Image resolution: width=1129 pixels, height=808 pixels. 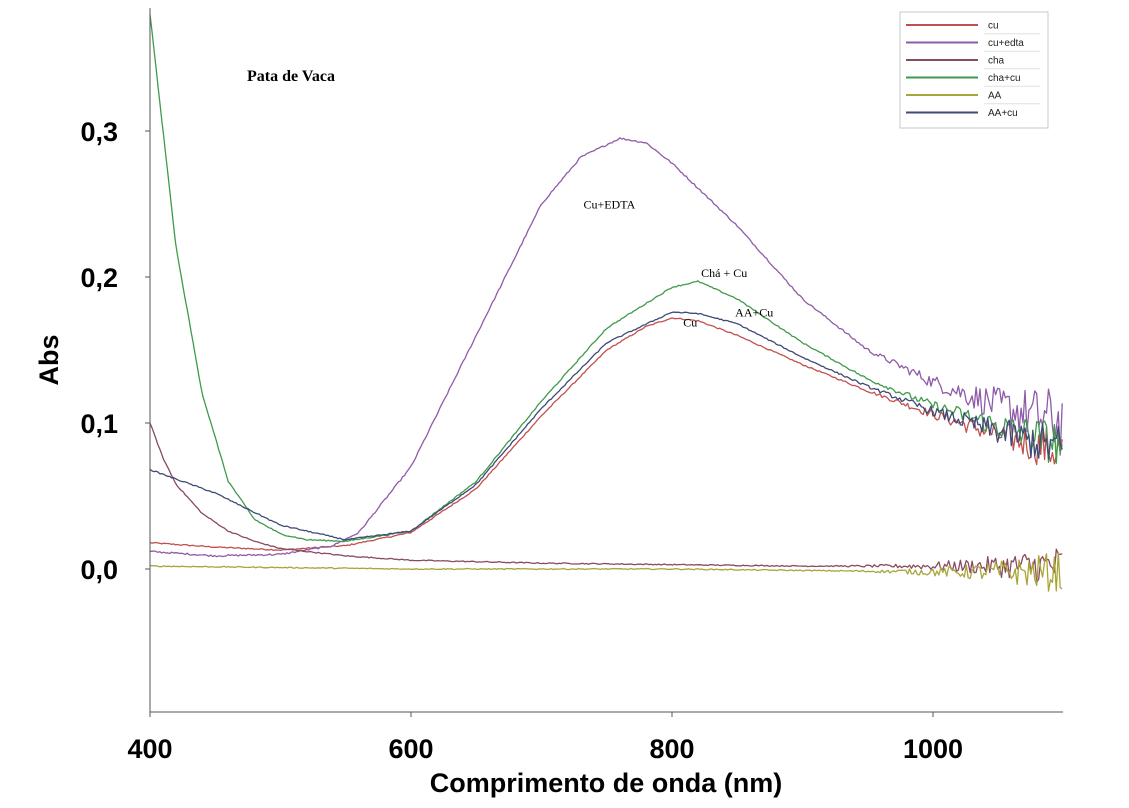 I want to click on x-tick-label: 600, so click(x=410, y=749).